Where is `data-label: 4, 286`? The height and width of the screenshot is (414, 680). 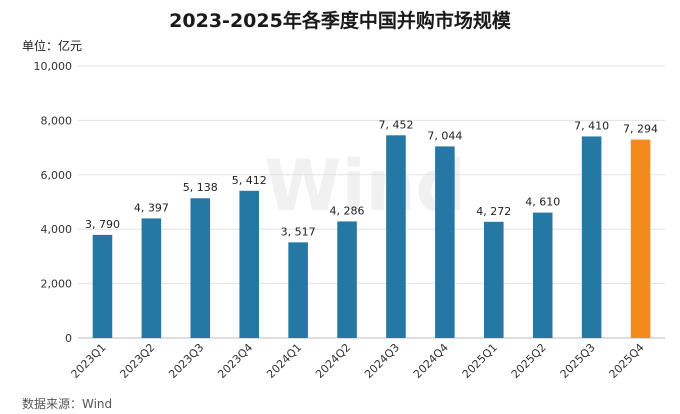
data-label: 4, 286 is located at coordinates (347, 210).